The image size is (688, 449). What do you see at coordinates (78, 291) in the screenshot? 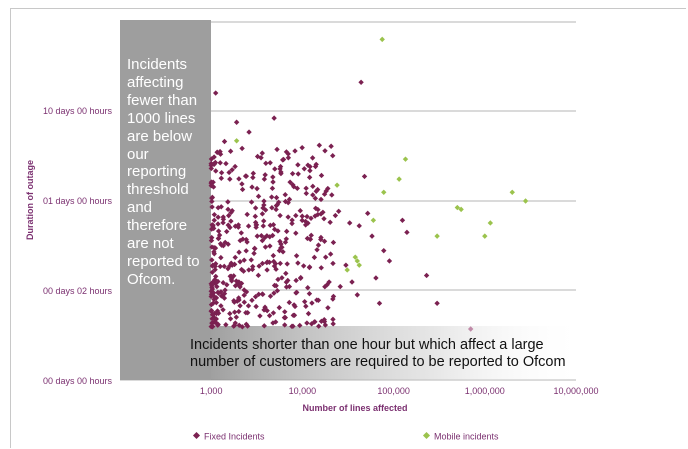
I see `y-tick-label: 00 days 02 hours` at bounding box center [78, 291].